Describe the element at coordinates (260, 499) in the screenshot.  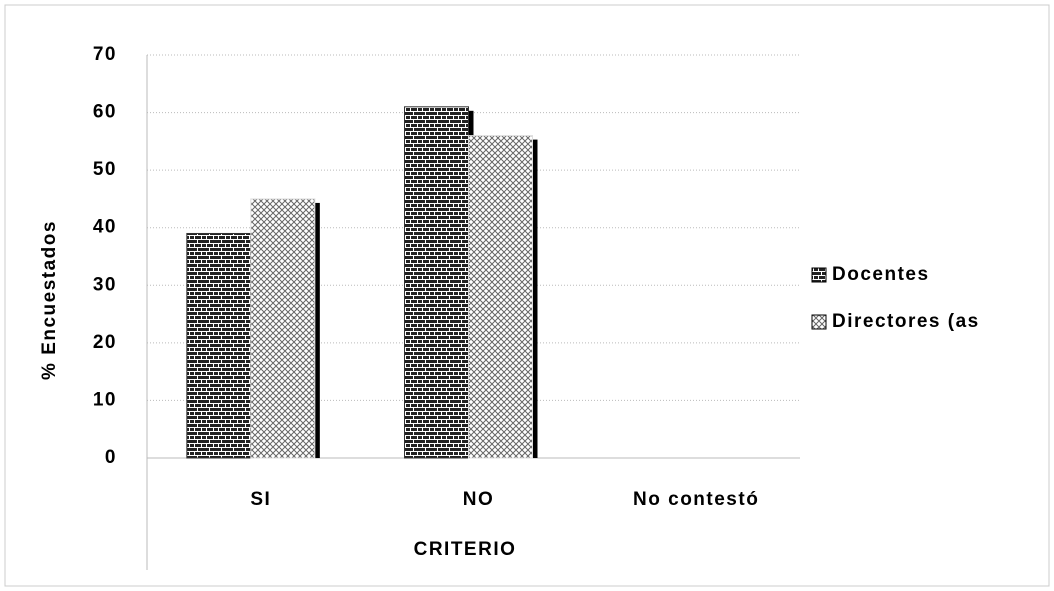
I see `x-tick-label: SI` at that location.